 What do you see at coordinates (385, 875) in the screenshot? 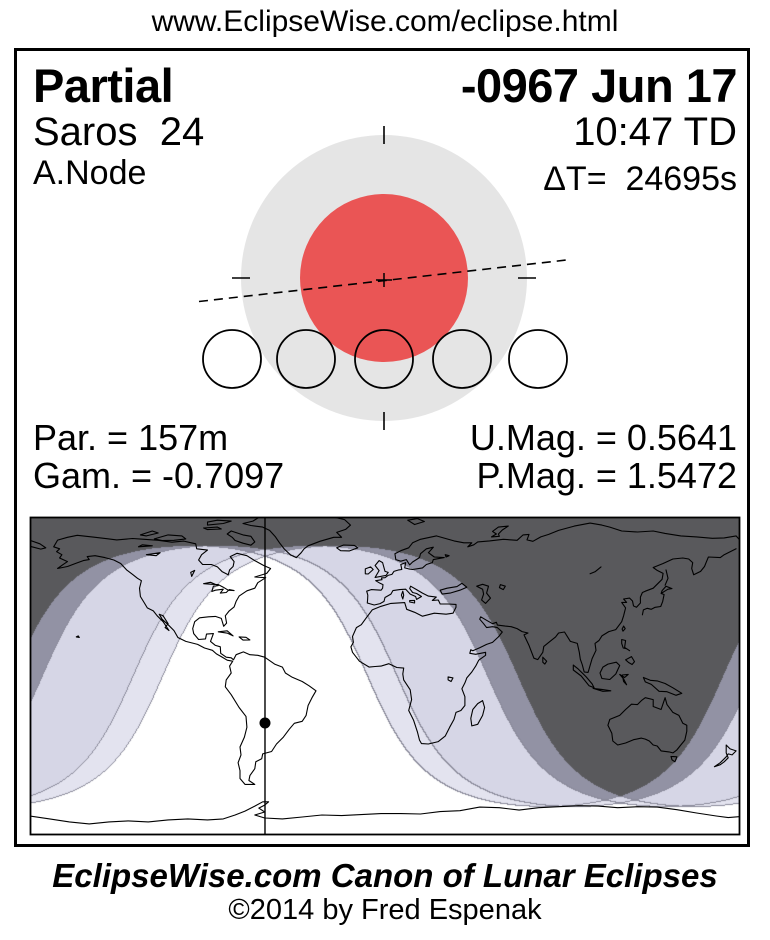
I see `canon-title: EclipseWise.com Canon of Lunar Eclipses` at bounding box center [385, 875].